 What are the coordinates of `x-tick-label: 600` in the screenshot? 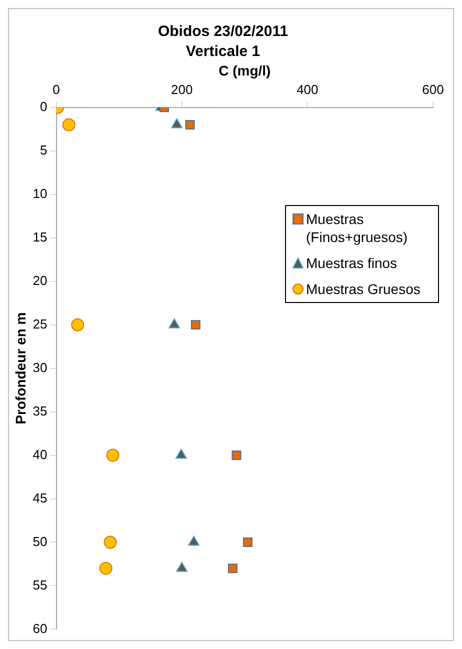 It's located at (433, 90).